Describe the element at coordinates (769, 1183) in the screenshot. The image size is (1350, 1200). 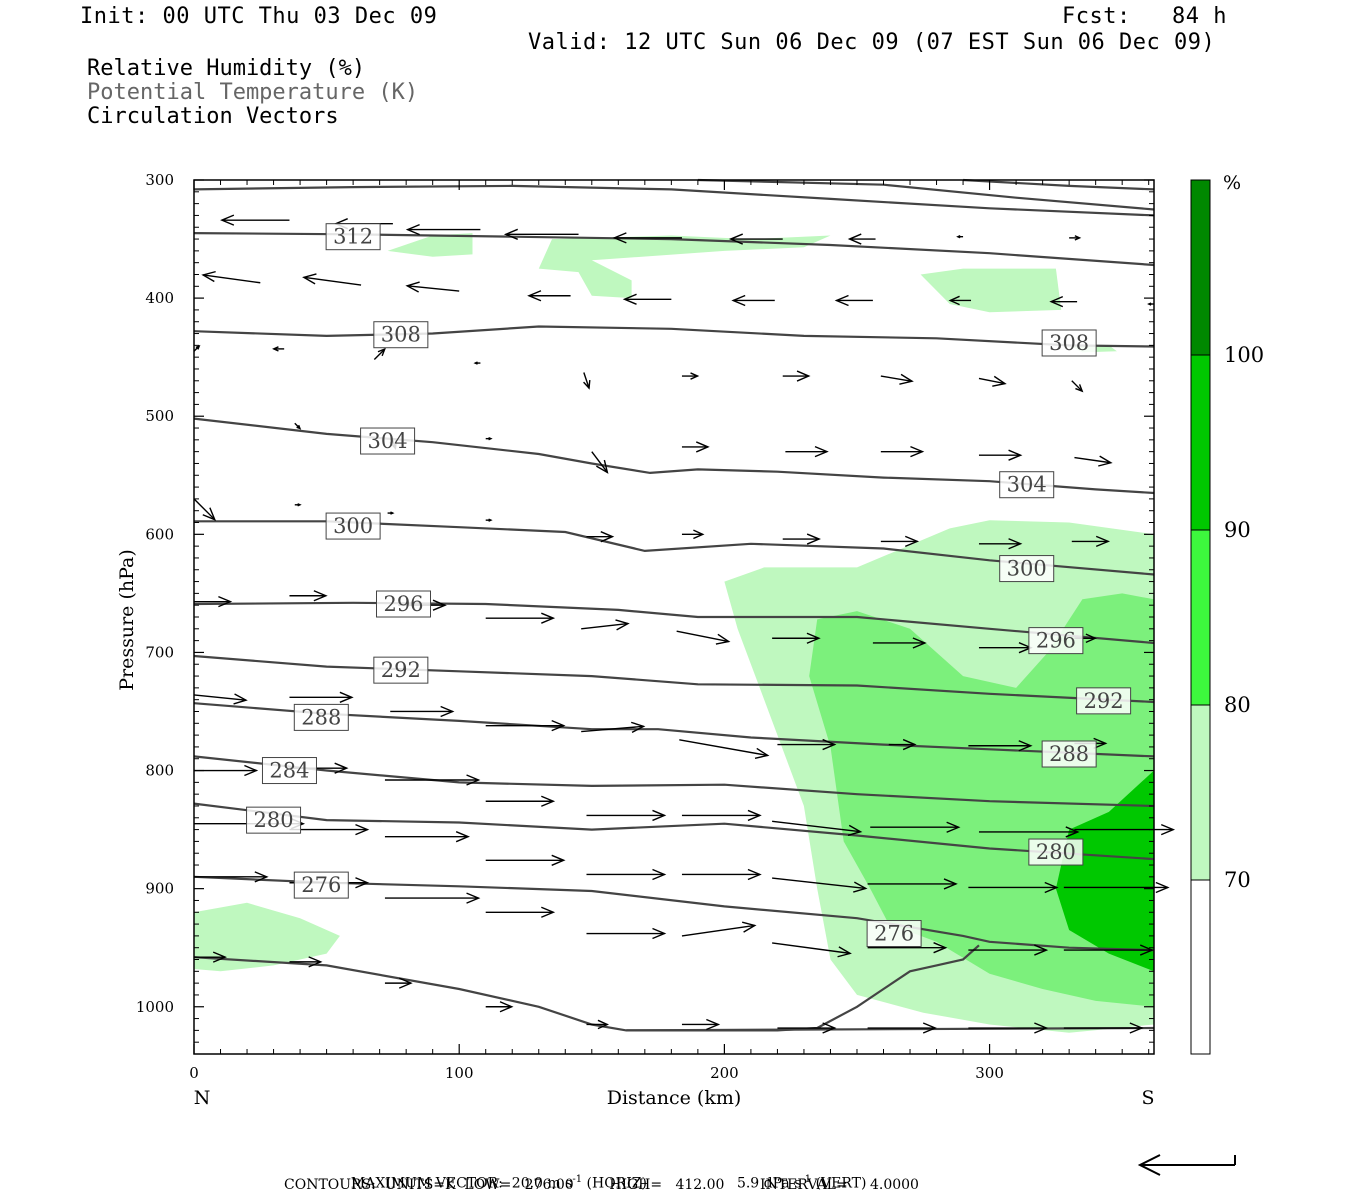
I see `max-vert-value: 5.9 dPa s` at that location.